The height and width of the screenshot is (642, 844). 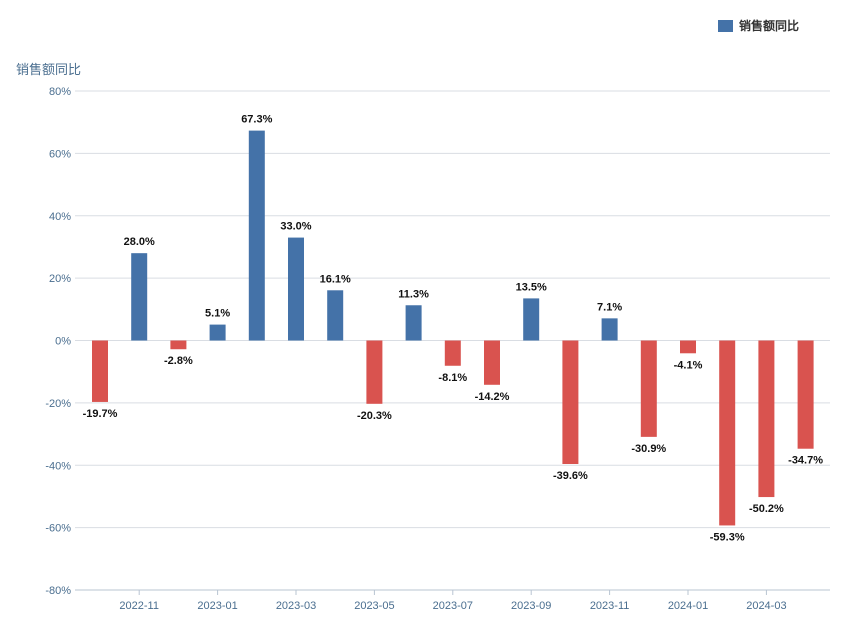 What do you see at coordinates (648, 449) in the screenshot?
I see `data-label: -30.9%` at bounding box center [648, 449].